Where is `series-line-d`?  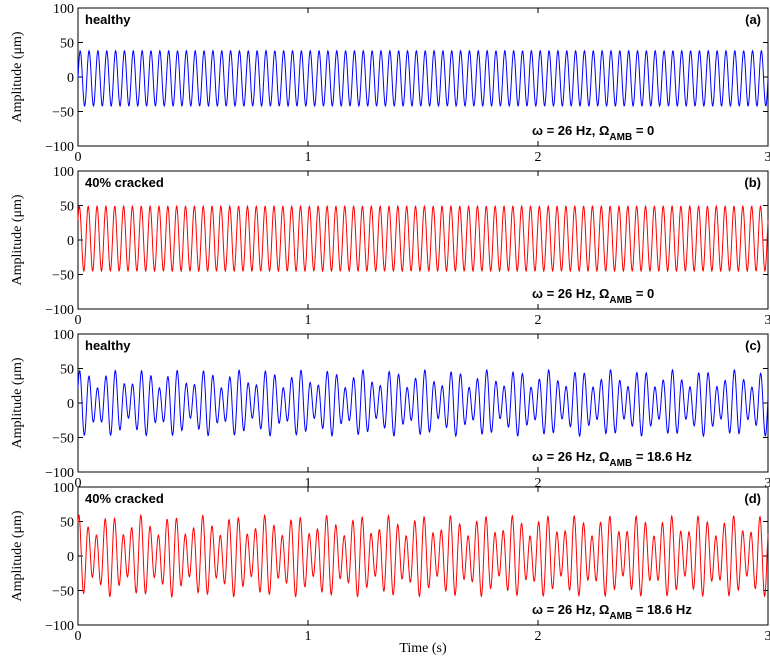
series-line-d is located at coordinates (423, 556).